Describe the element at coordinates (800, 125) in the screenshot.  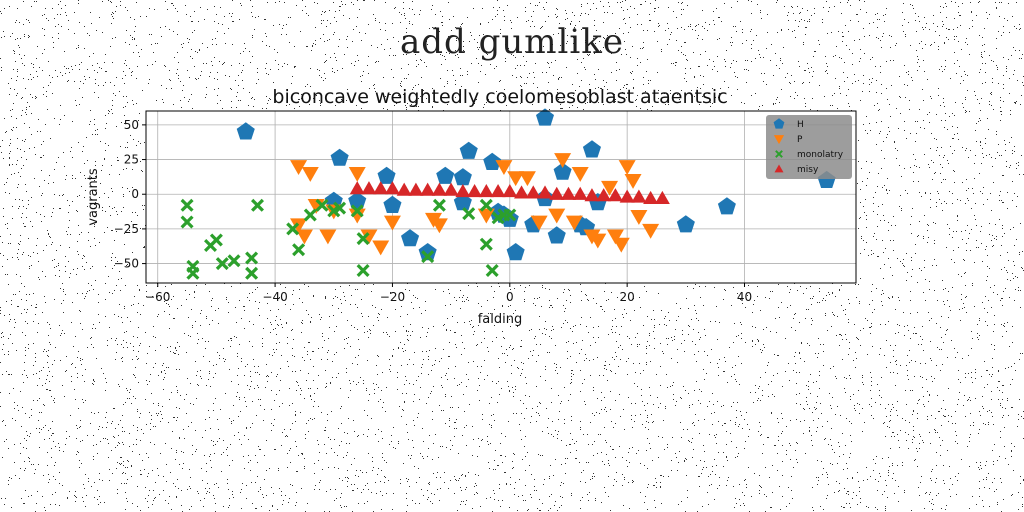
I see `legend-label: H` at that location.